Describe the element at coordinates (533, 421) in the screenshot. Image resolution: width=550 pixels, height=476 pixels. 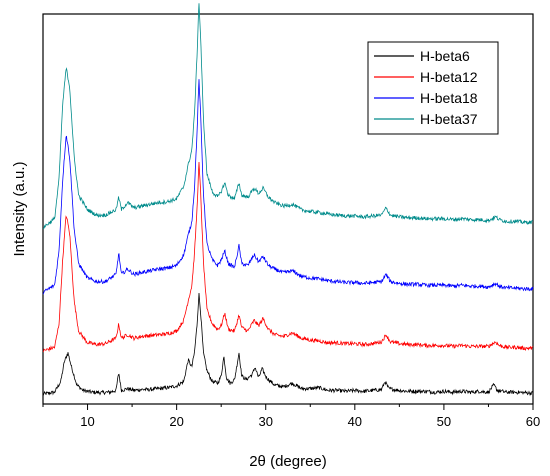
I see `x-tick-label: 60` at that location.